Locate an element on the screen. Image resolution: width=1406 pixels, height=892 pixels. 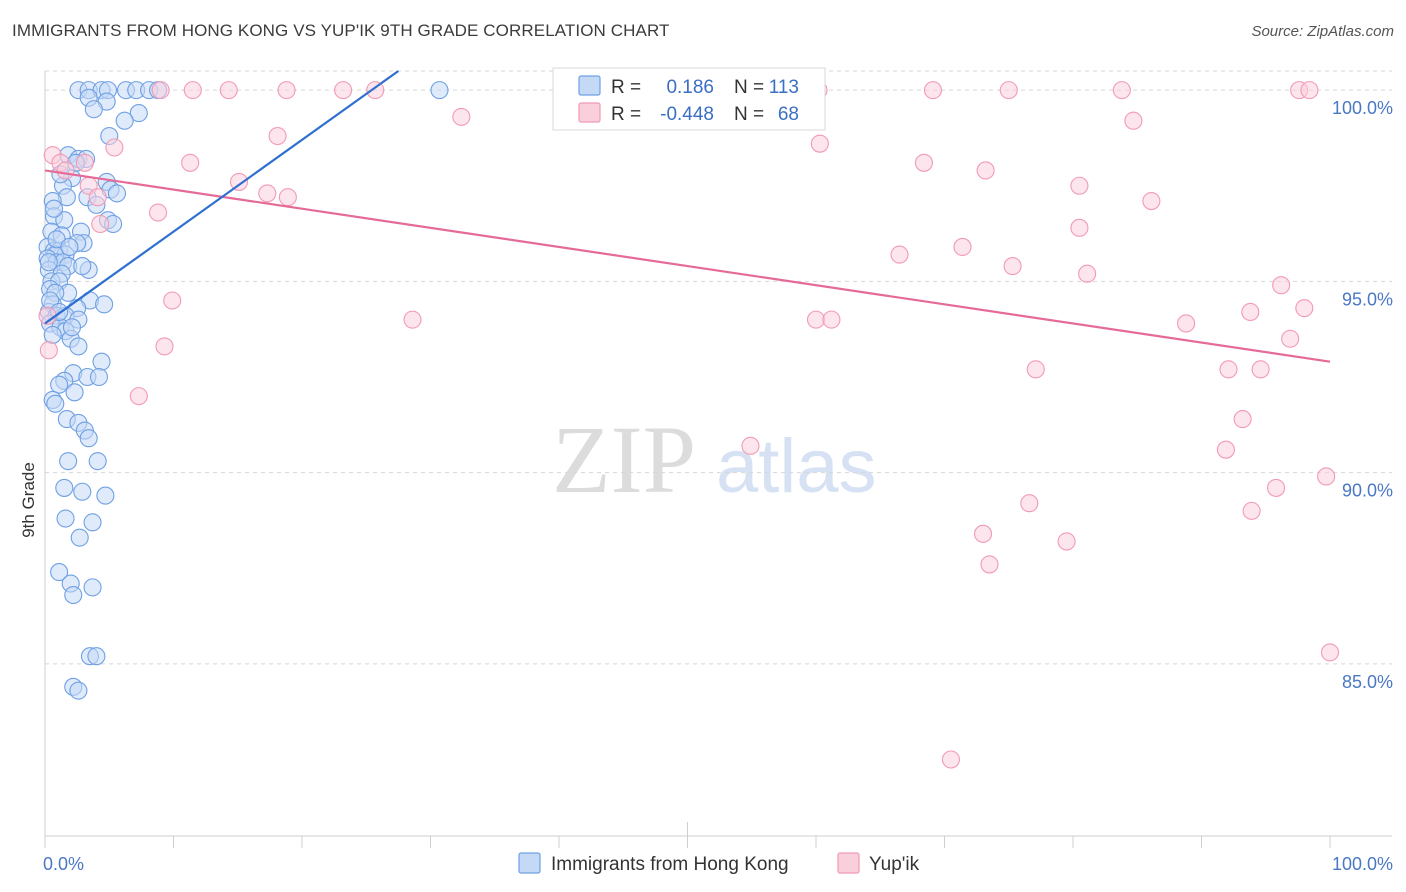
watermark-atlas: atlas is located at coordinates (796, 466).